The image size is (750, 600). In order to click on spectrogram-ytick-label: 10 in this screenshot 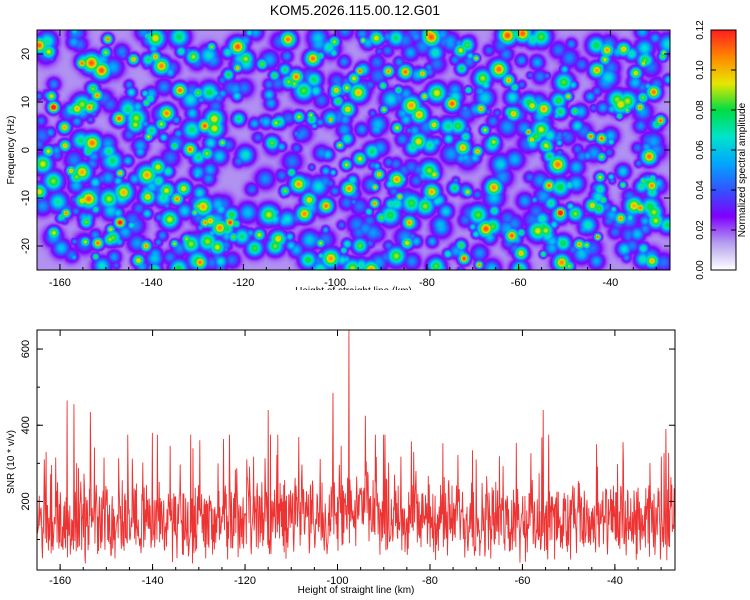, I will do `click(26, 102)`.